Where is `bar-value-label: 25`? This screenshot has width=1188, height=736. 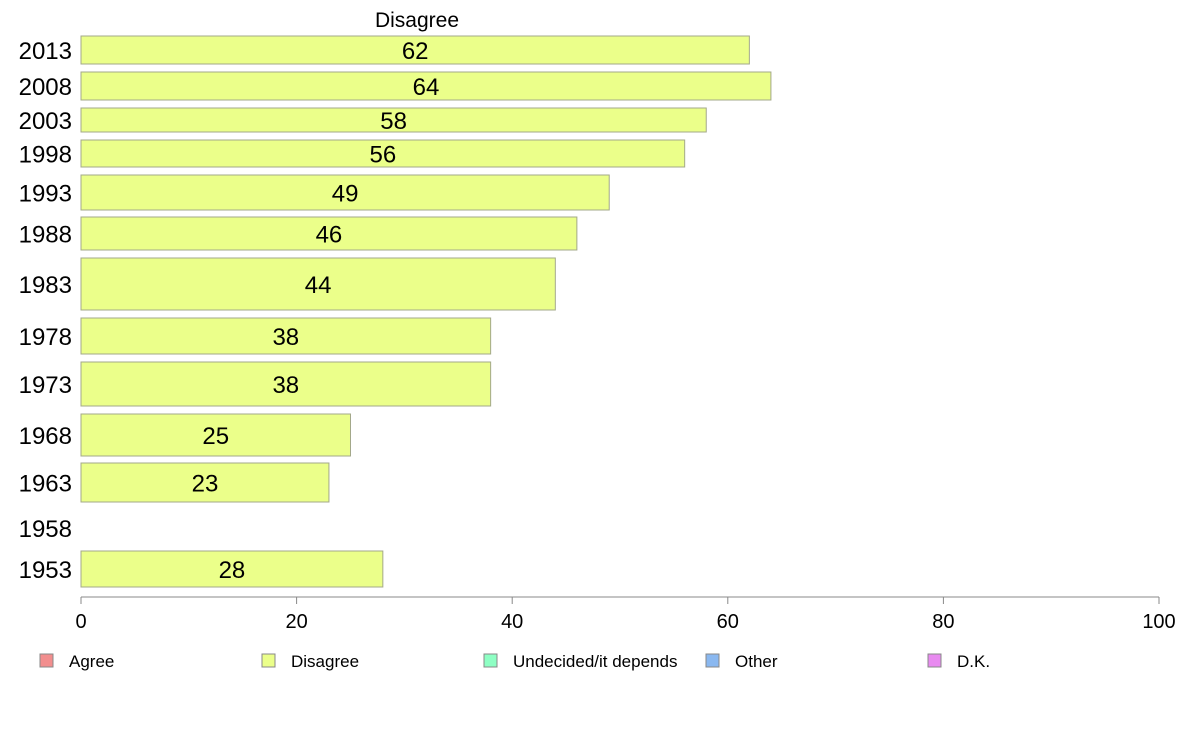
bar-value-label: 25 is located at coordinates (215, 436).